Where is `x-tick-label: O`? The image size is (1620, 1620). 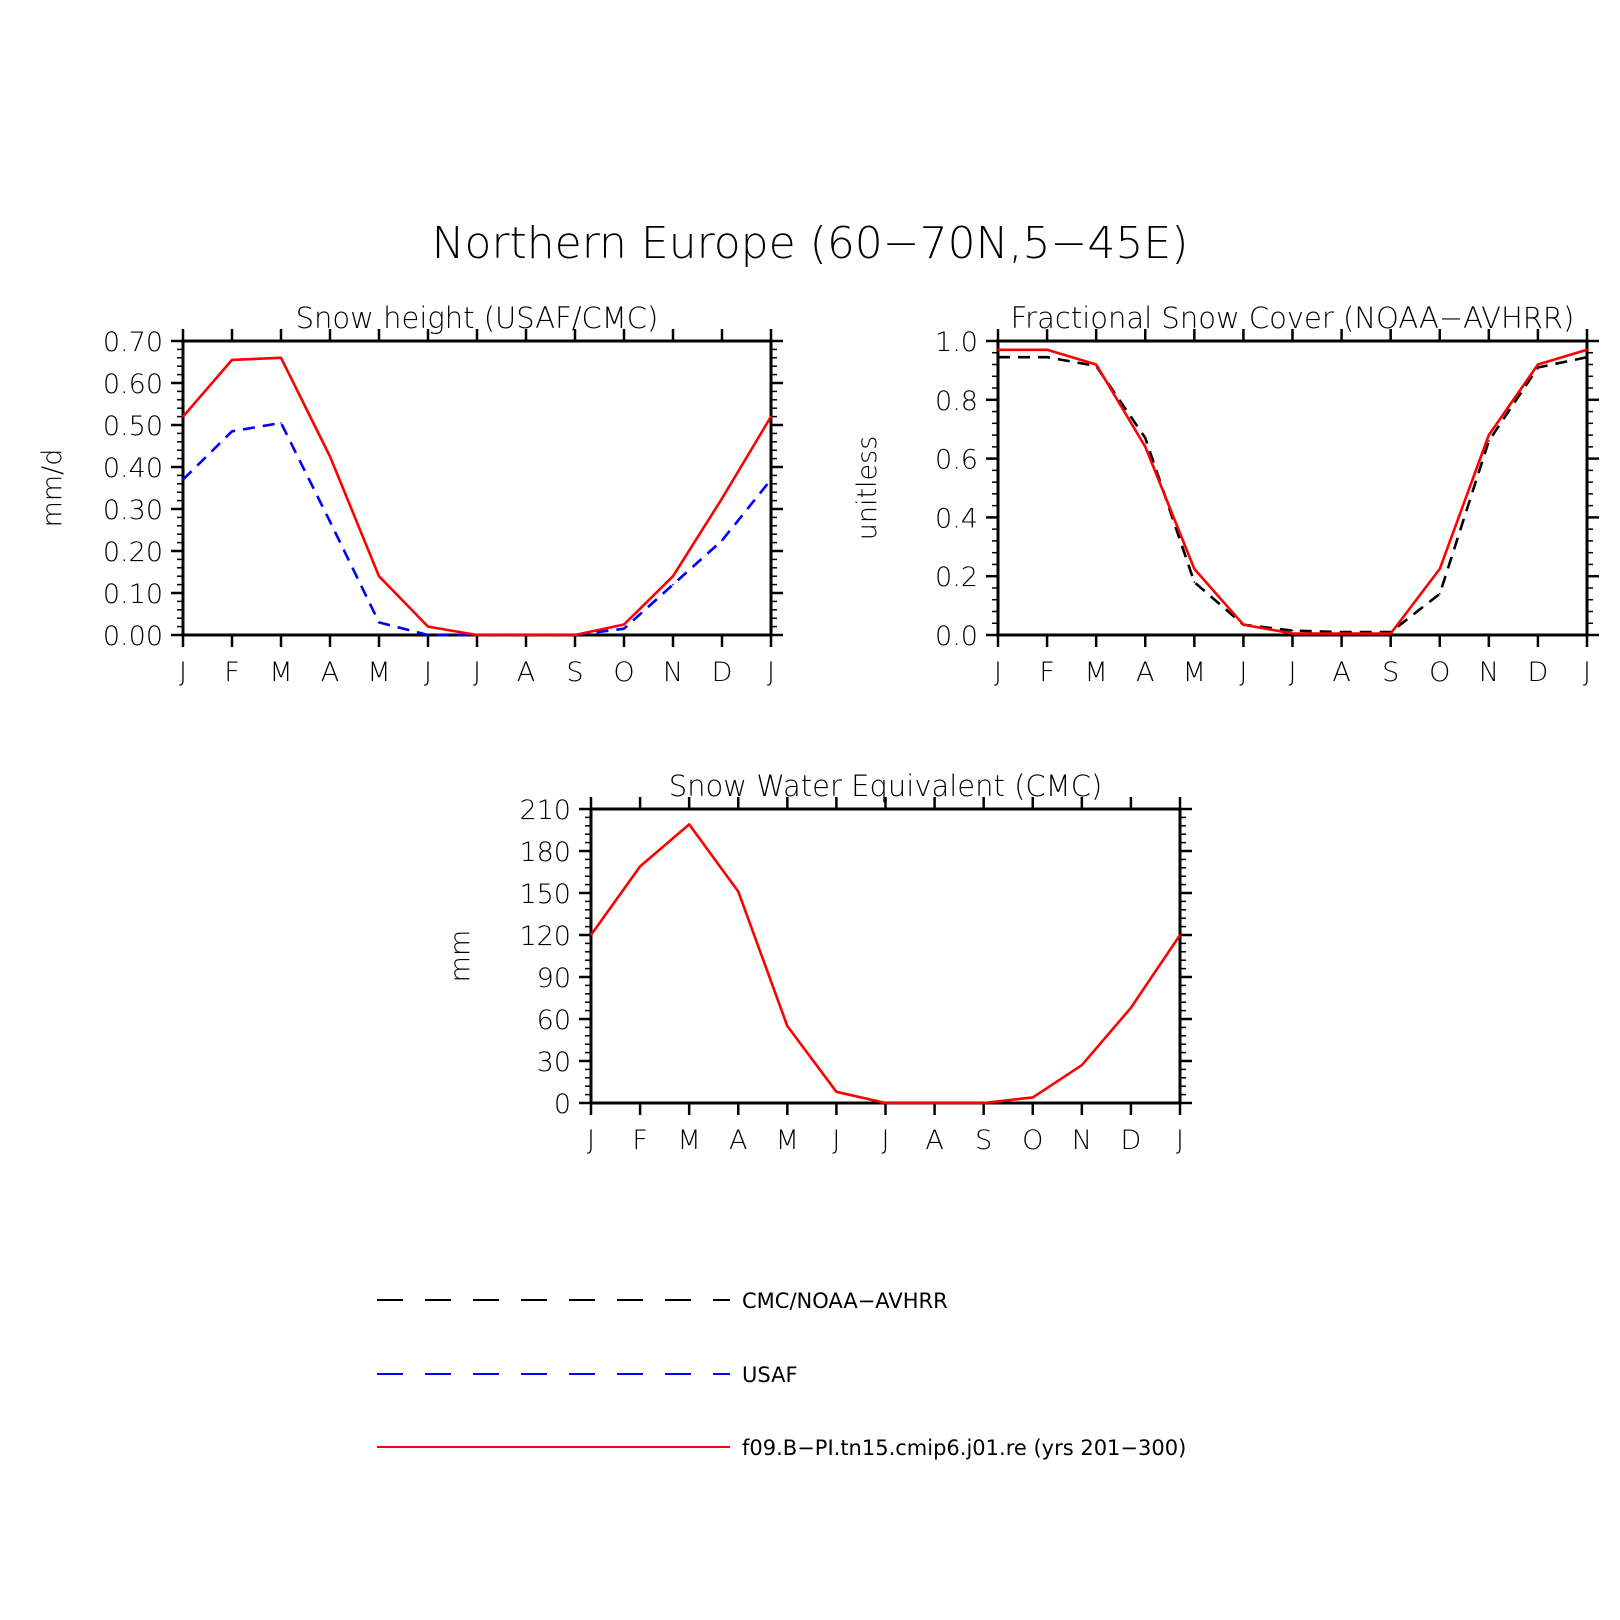 x-tick-label: O is located at coordinates (623, 672).